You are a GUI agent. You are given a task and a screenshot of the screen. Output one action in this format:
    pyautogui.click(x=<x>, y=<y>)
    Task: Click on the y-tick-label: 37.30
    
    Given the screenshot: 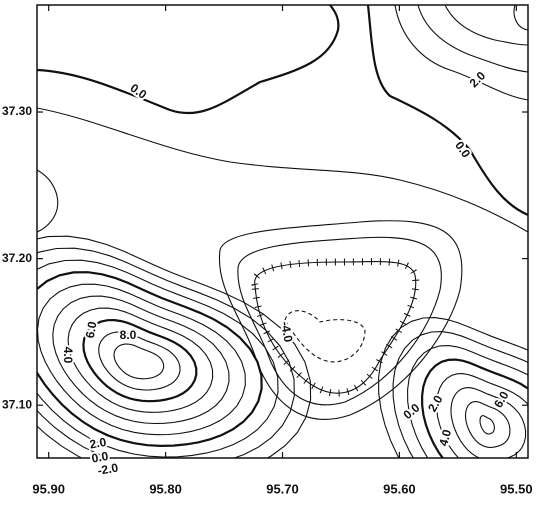 What is the action you would take?
    pyautogui.click(x=17, y=111)
    